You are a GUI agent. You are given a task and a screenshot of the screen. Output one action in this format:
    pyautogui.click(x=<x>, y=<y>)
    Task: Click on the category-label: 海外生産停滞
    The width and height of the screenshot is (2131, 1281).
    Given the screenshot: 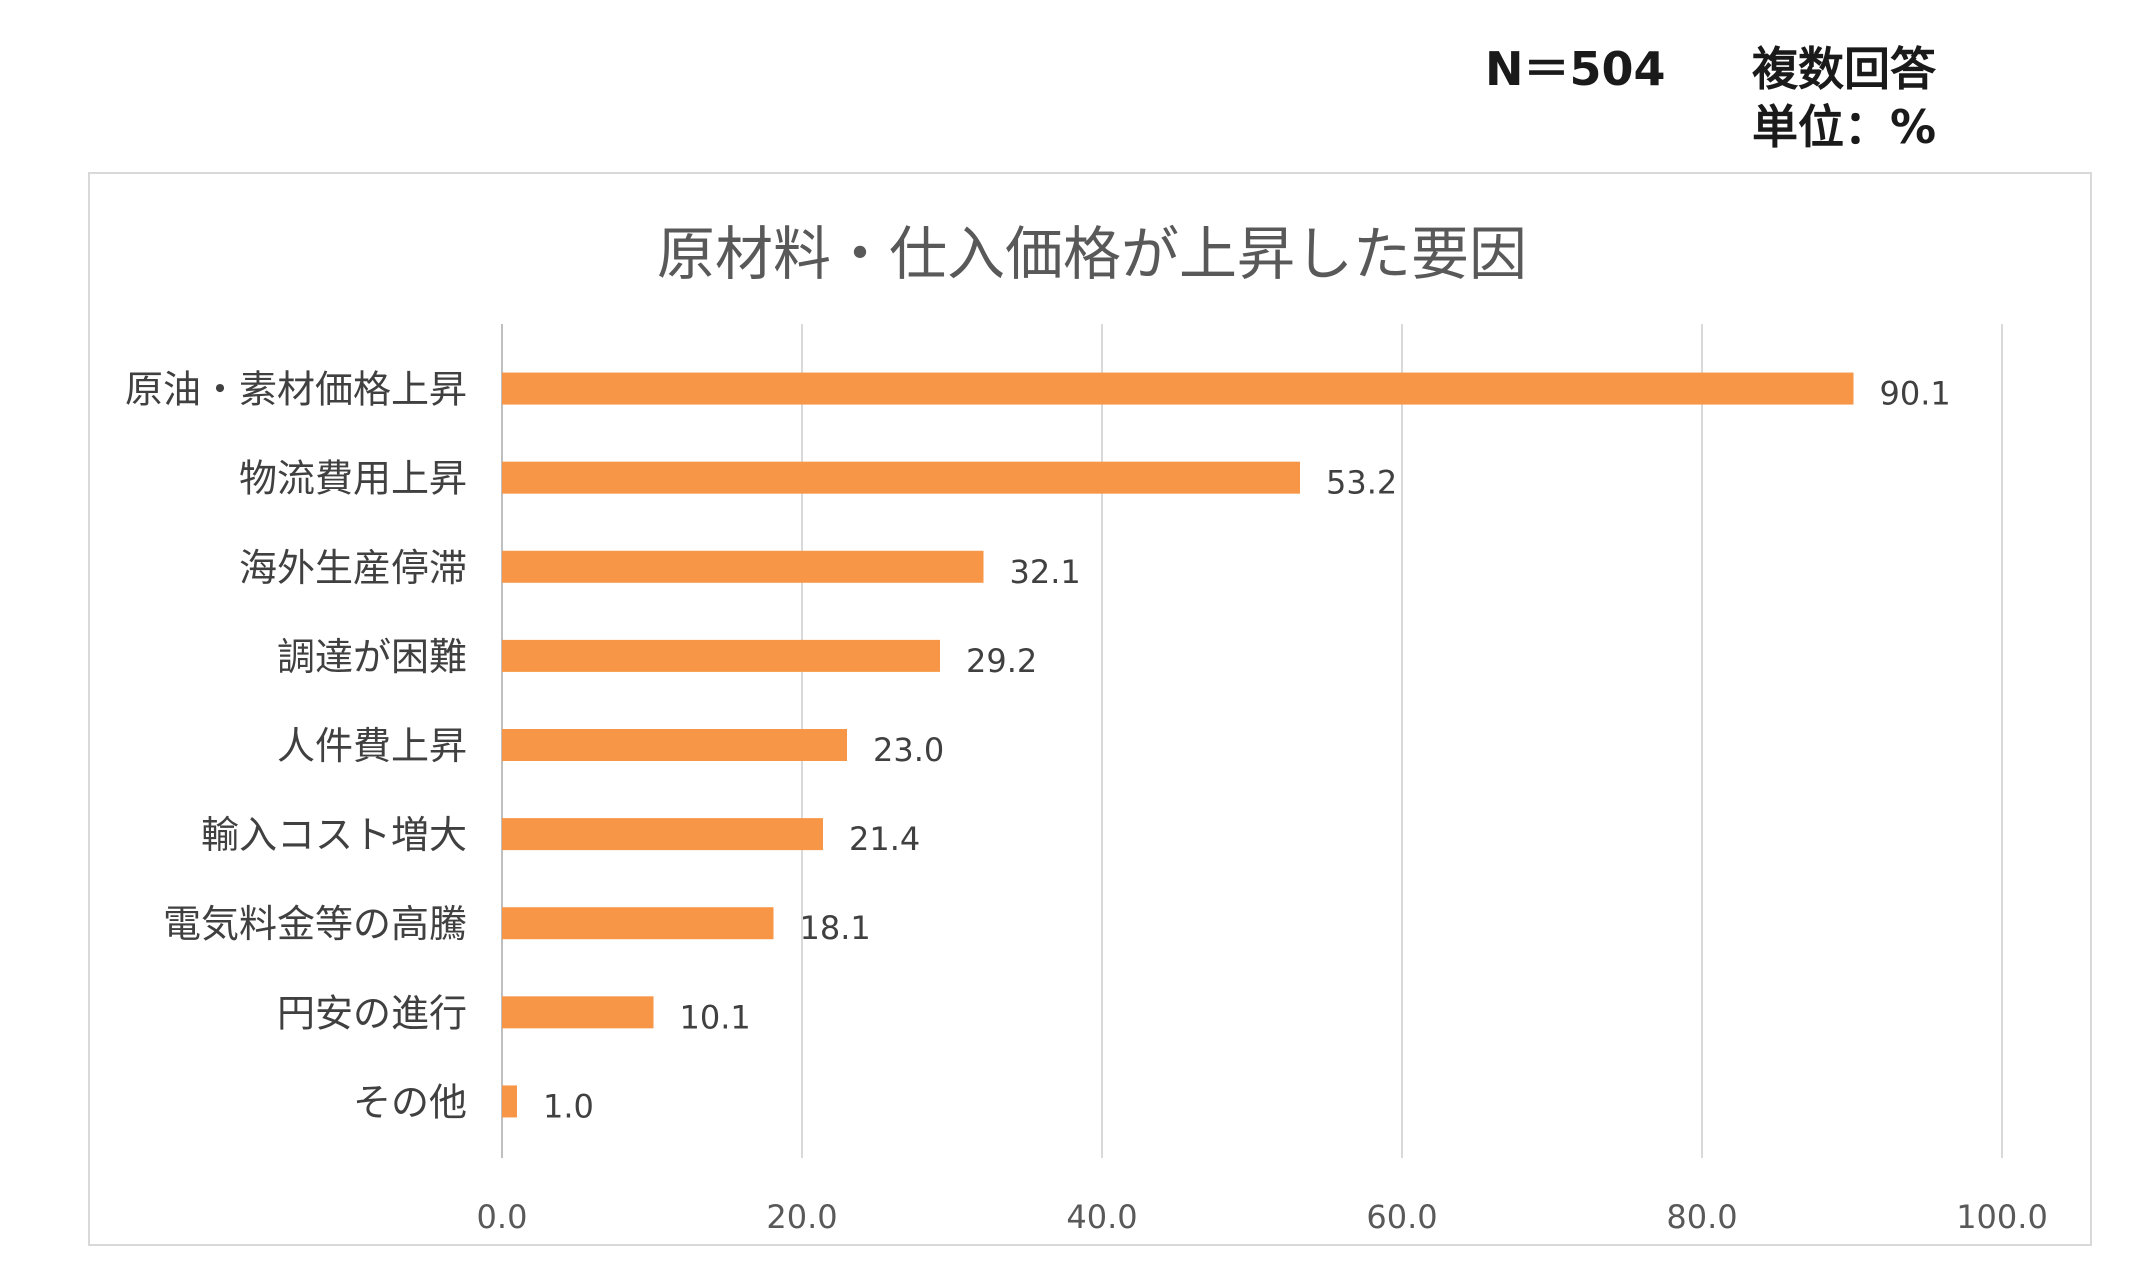 What is the action you would take?
    pyautogui.click(x=353, y=568)
    